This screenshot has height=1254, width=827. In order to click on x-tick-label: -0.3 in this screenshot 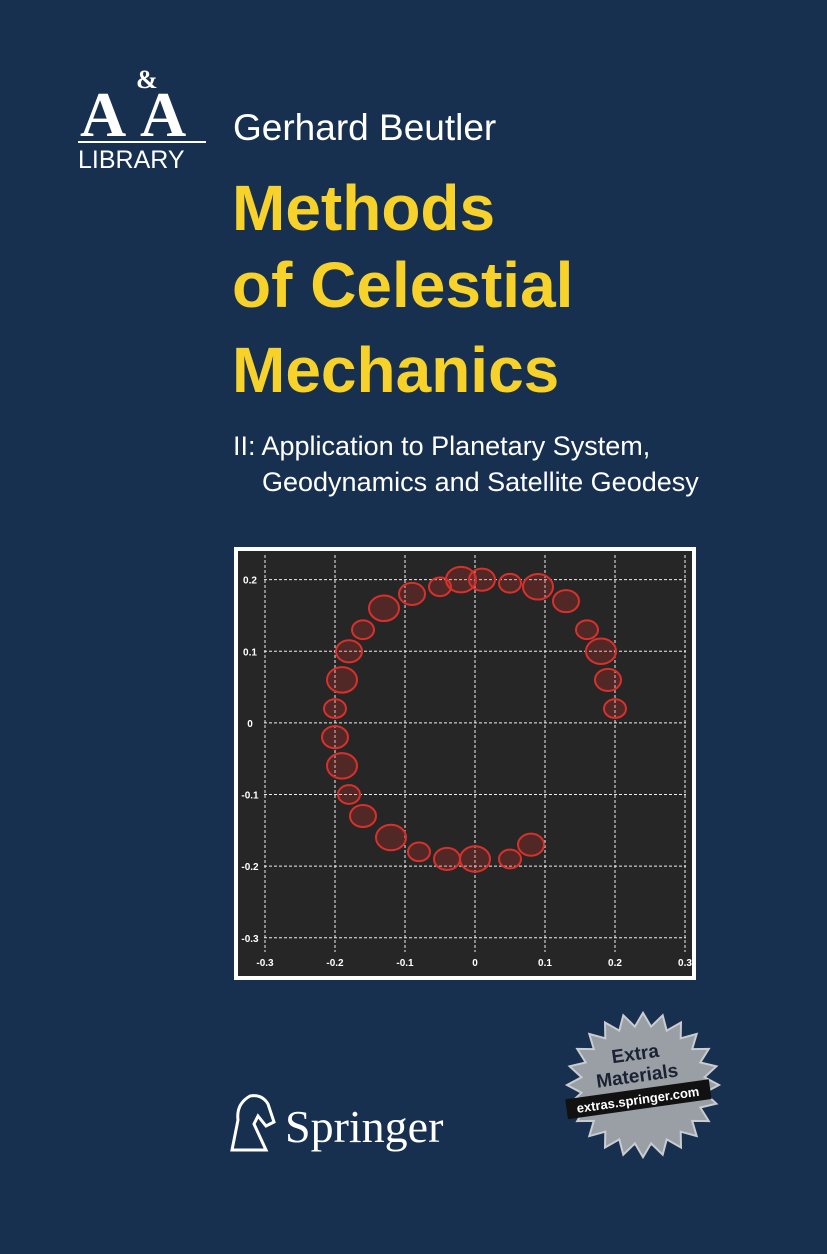, I will do `click(265, 963)`.